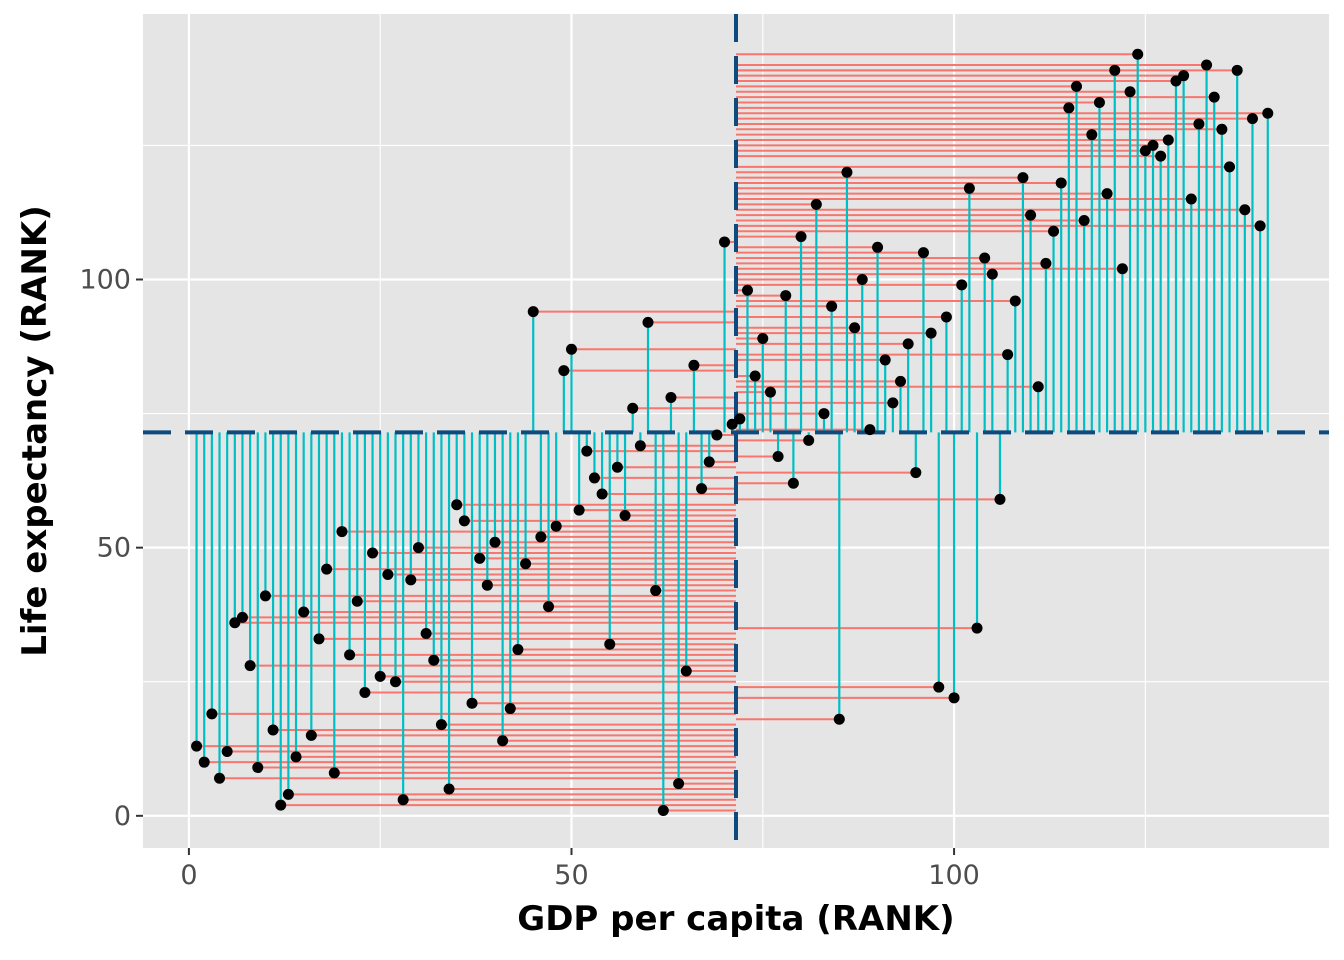  What do you see at coordinates (35, 430) in the screenshot?
I see `y-axis-title: Life expectancy (RANK)` at bounding box center [35, 430].